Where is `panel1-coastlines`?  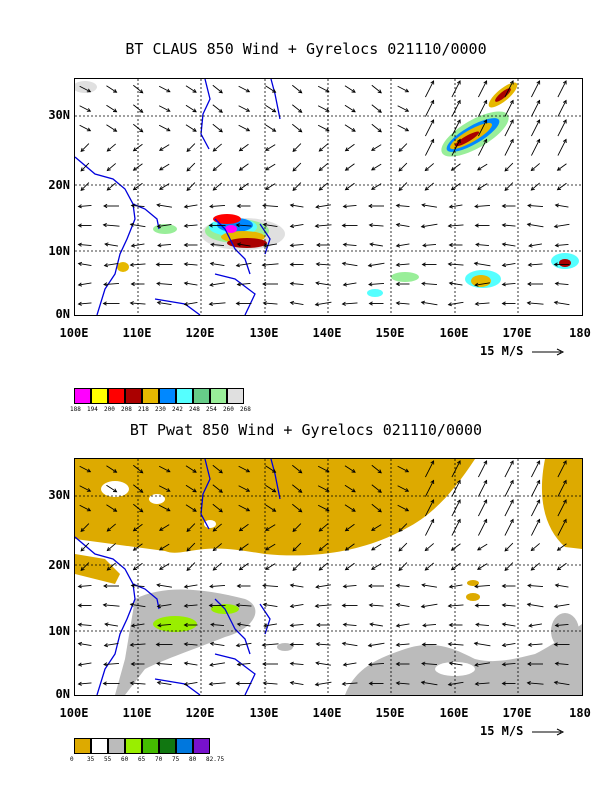
panel1-coastlines is located at coordinates (178, 197).